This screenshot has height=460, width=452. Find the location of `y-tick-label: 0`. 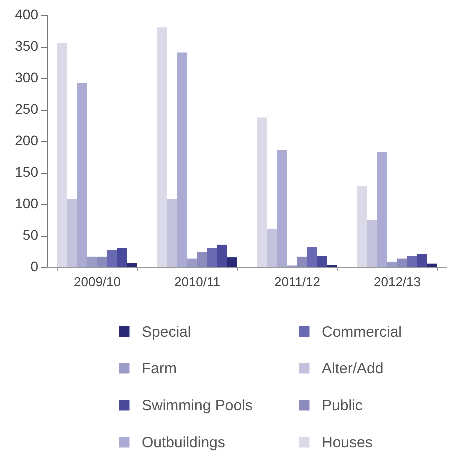

y-tick-label: 0 is located at coordinates (34, 266).